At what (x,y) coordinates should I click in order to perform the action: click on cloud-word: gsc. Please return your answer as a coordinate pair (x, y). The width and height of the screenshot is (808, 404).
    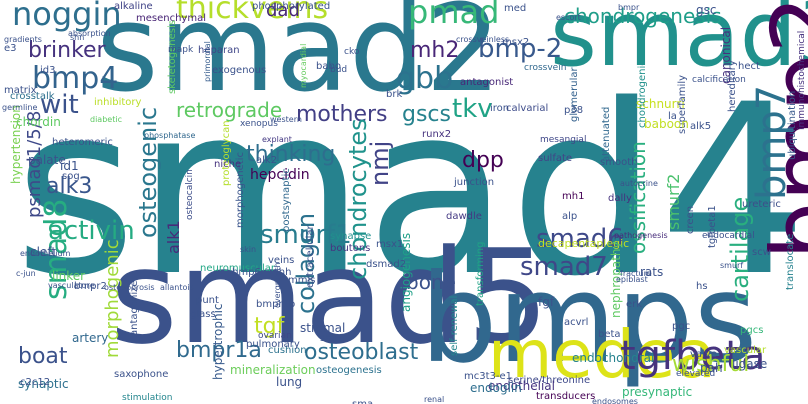
    Looking at the image, I should click on (706, 10).